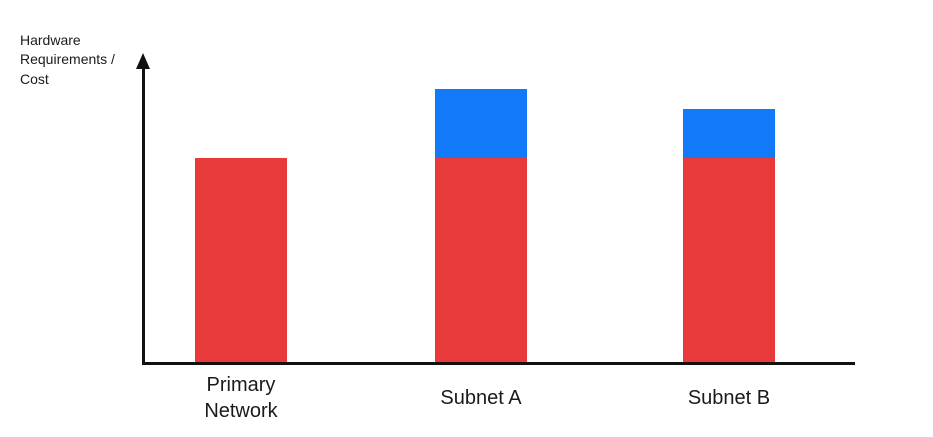 The height and width of the screenshot is (437, 933). I want to click on bar-group-subnet-a: Subnet A, so click(481, 231).